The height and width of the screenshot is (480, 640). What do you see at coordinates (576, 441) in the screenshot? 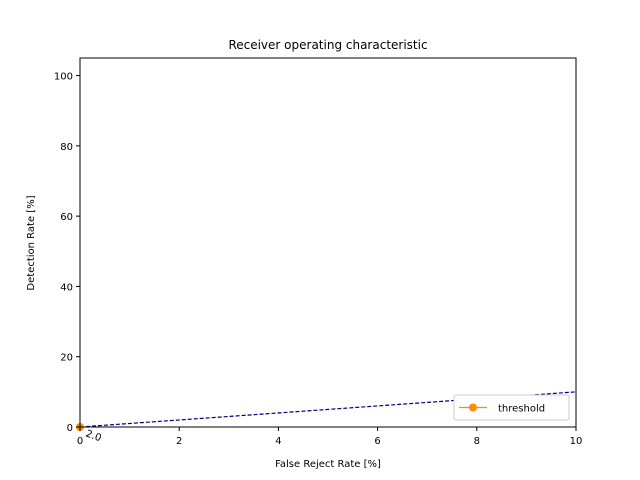
I see `x-tick-label-5: 10` at bounding box center [576, 441].